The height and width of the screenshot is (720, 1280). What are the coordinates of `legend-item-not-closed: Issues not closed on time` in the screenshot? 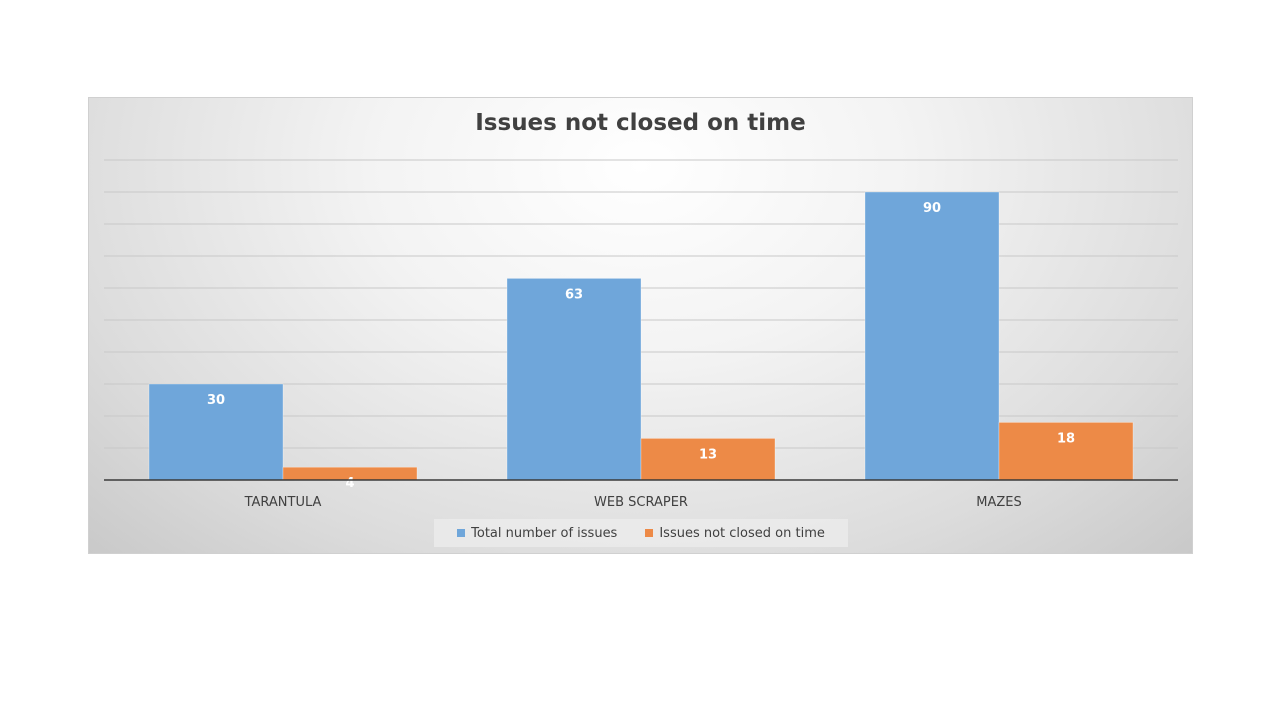 It's located at (735, 533).